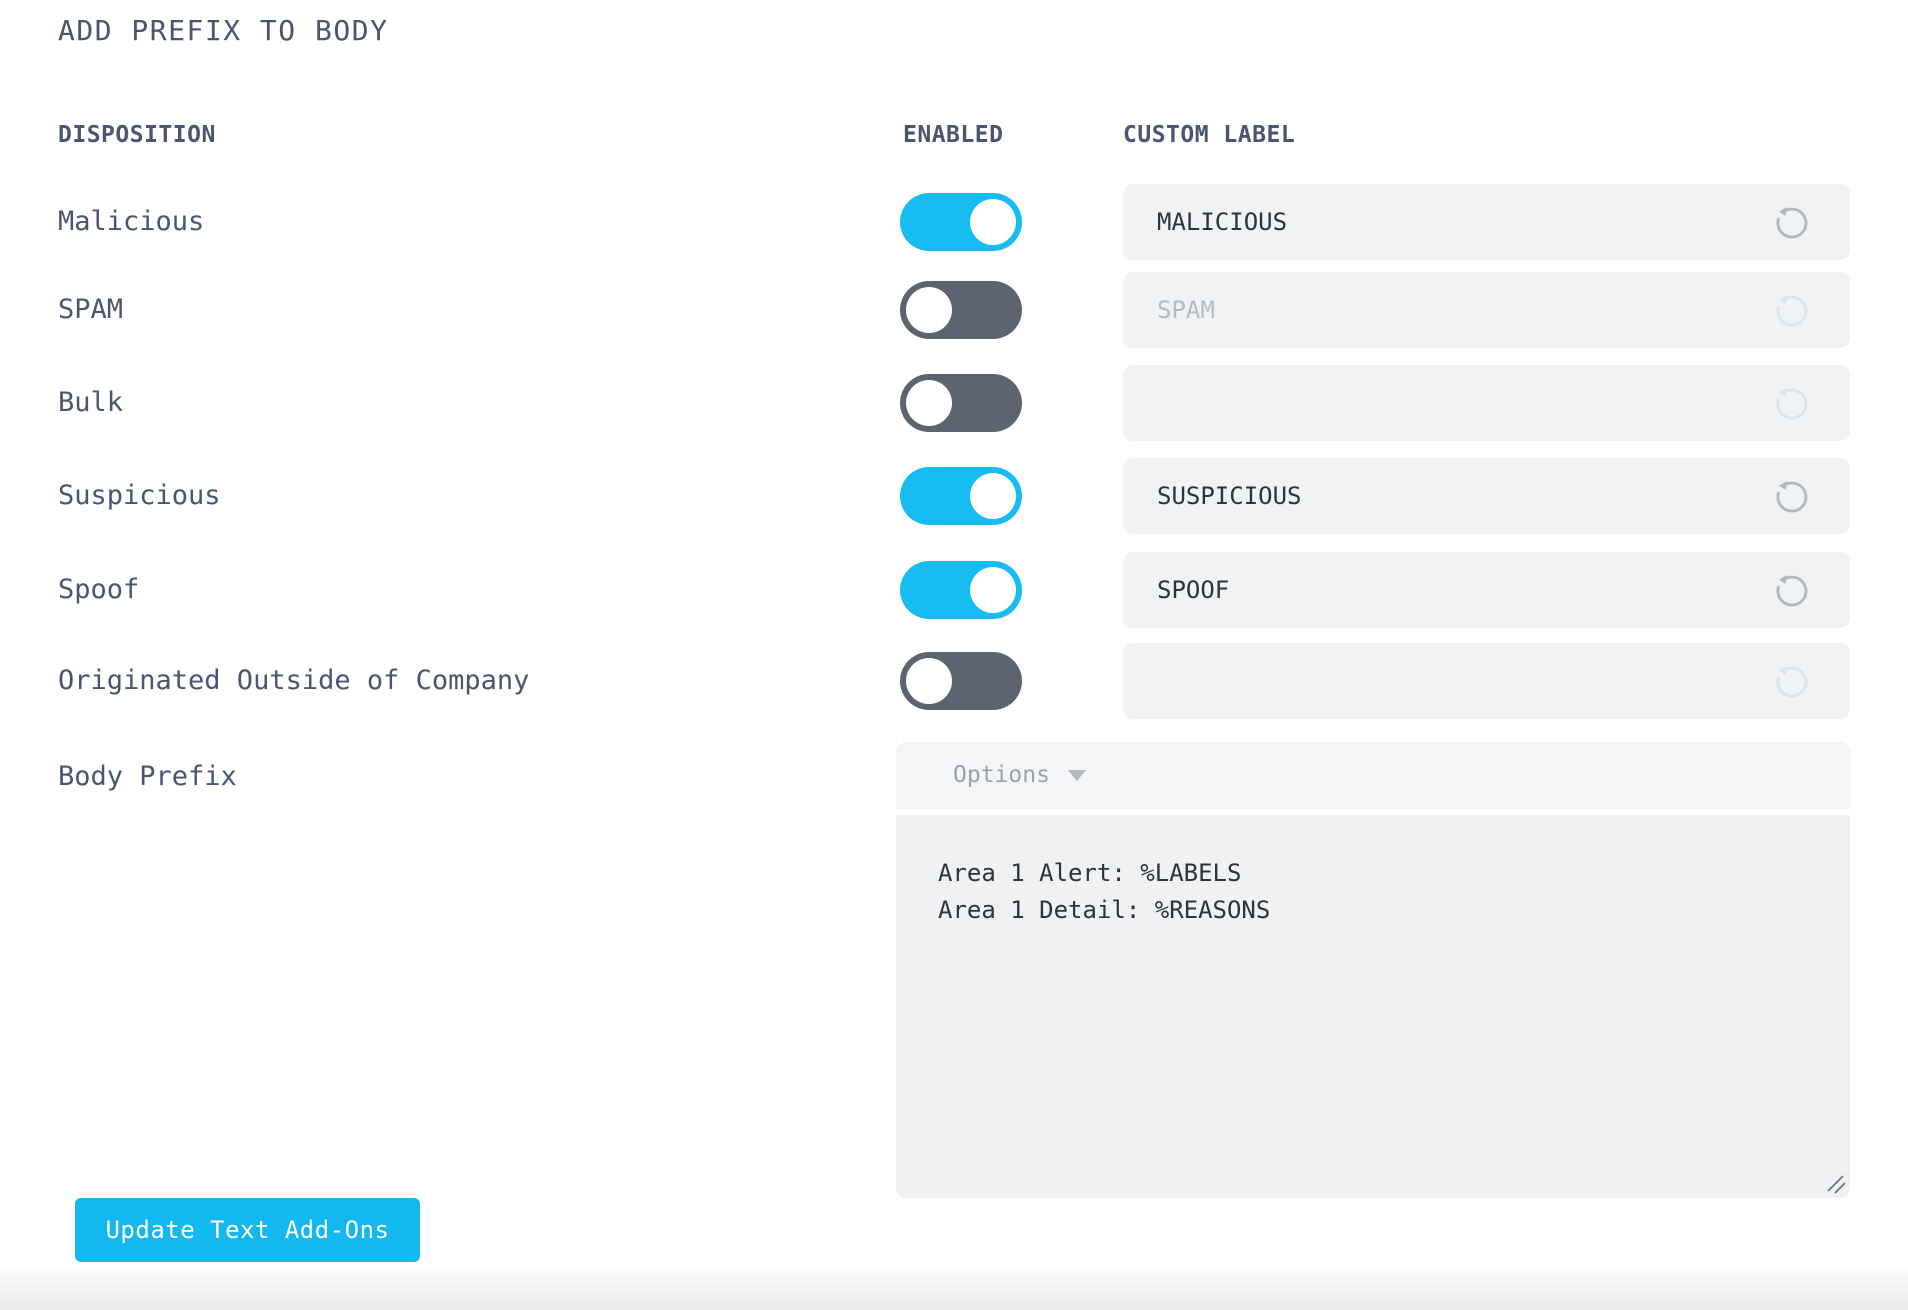 Image resolution: width=1908 pixels, height=1310 pixels. Describe the element at coordinates (953, 135) in the screenshot. I see `column-header-enabled: ENABLED` at that location.